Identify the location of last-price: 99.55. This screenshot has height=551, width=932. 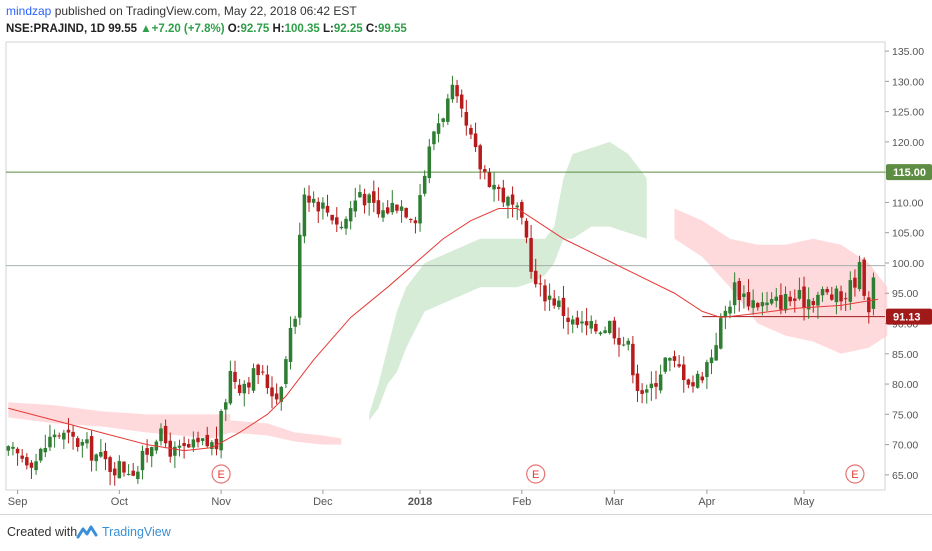
(123, 29).